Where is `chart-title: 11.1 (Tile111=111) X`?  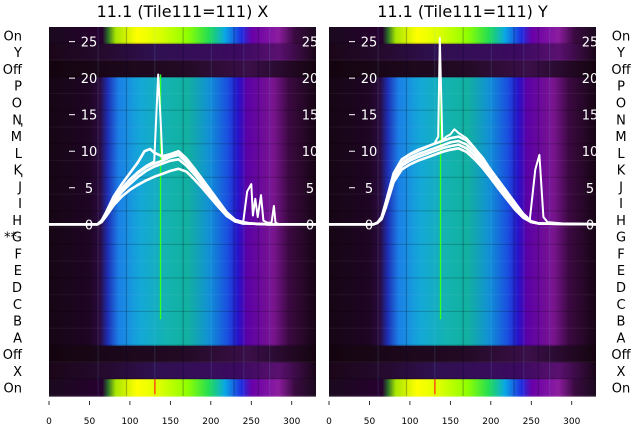 chart-title: 11.1 (Tile111=111) X is located at coordinates (183, 11).